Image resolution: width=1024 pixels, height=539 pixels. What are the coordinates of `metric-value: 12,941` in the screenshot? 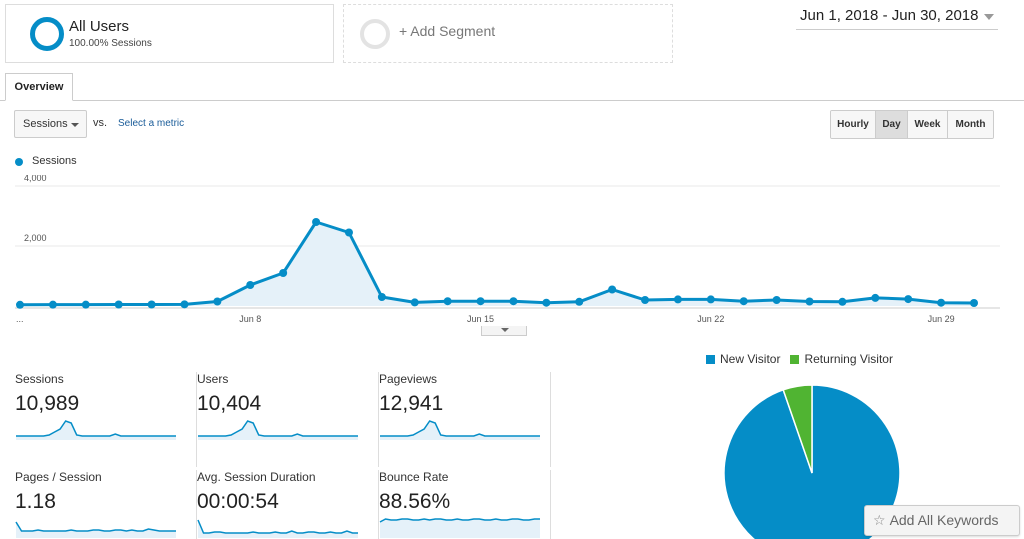 It's located at (411, 403).